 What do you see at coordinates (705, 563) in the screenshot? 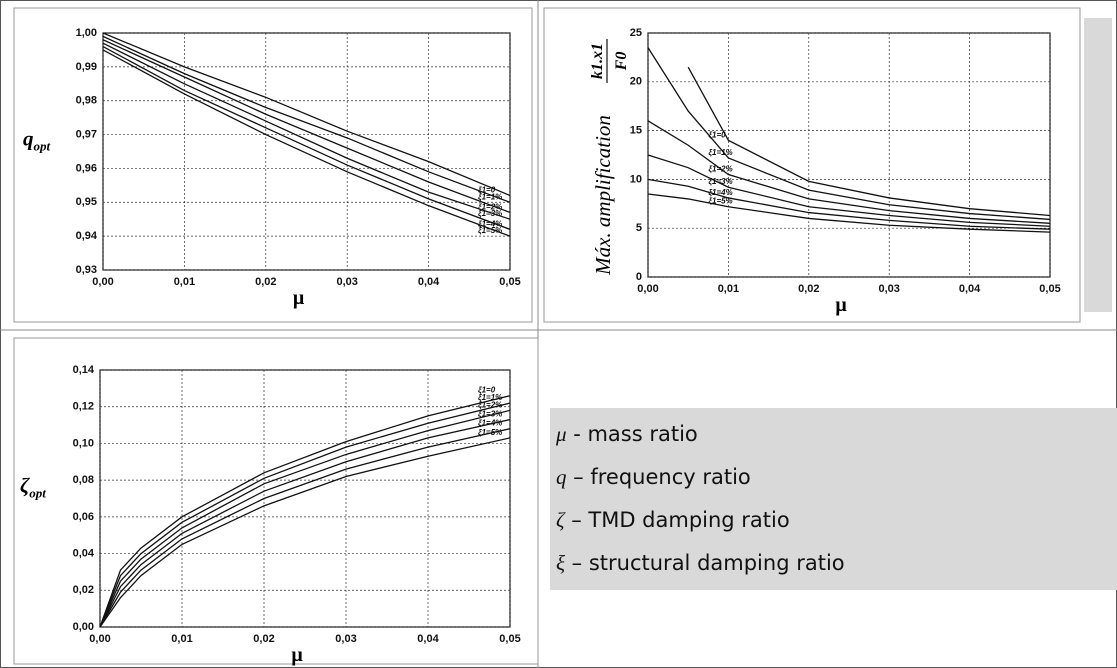
I see `definition-text: – structural damping ratio` at bounding box center [705, 563].